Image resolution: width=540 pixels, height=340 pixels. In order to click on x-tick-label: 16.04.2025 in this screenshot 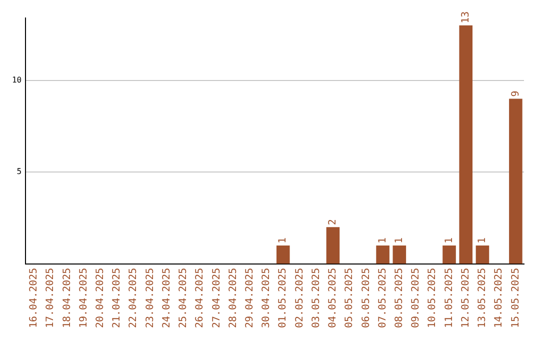, I will do `click(34, 298)`.